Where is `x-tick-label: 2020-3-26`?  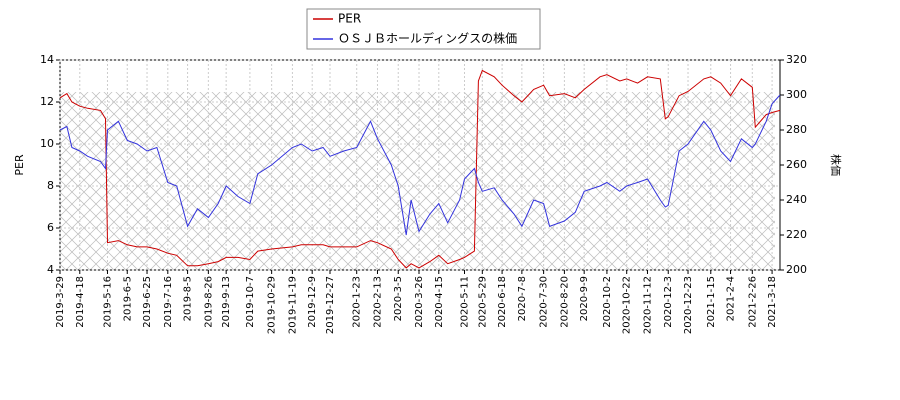
x-tick-label: 2020-3-26 is located at coordinates (419, 302).